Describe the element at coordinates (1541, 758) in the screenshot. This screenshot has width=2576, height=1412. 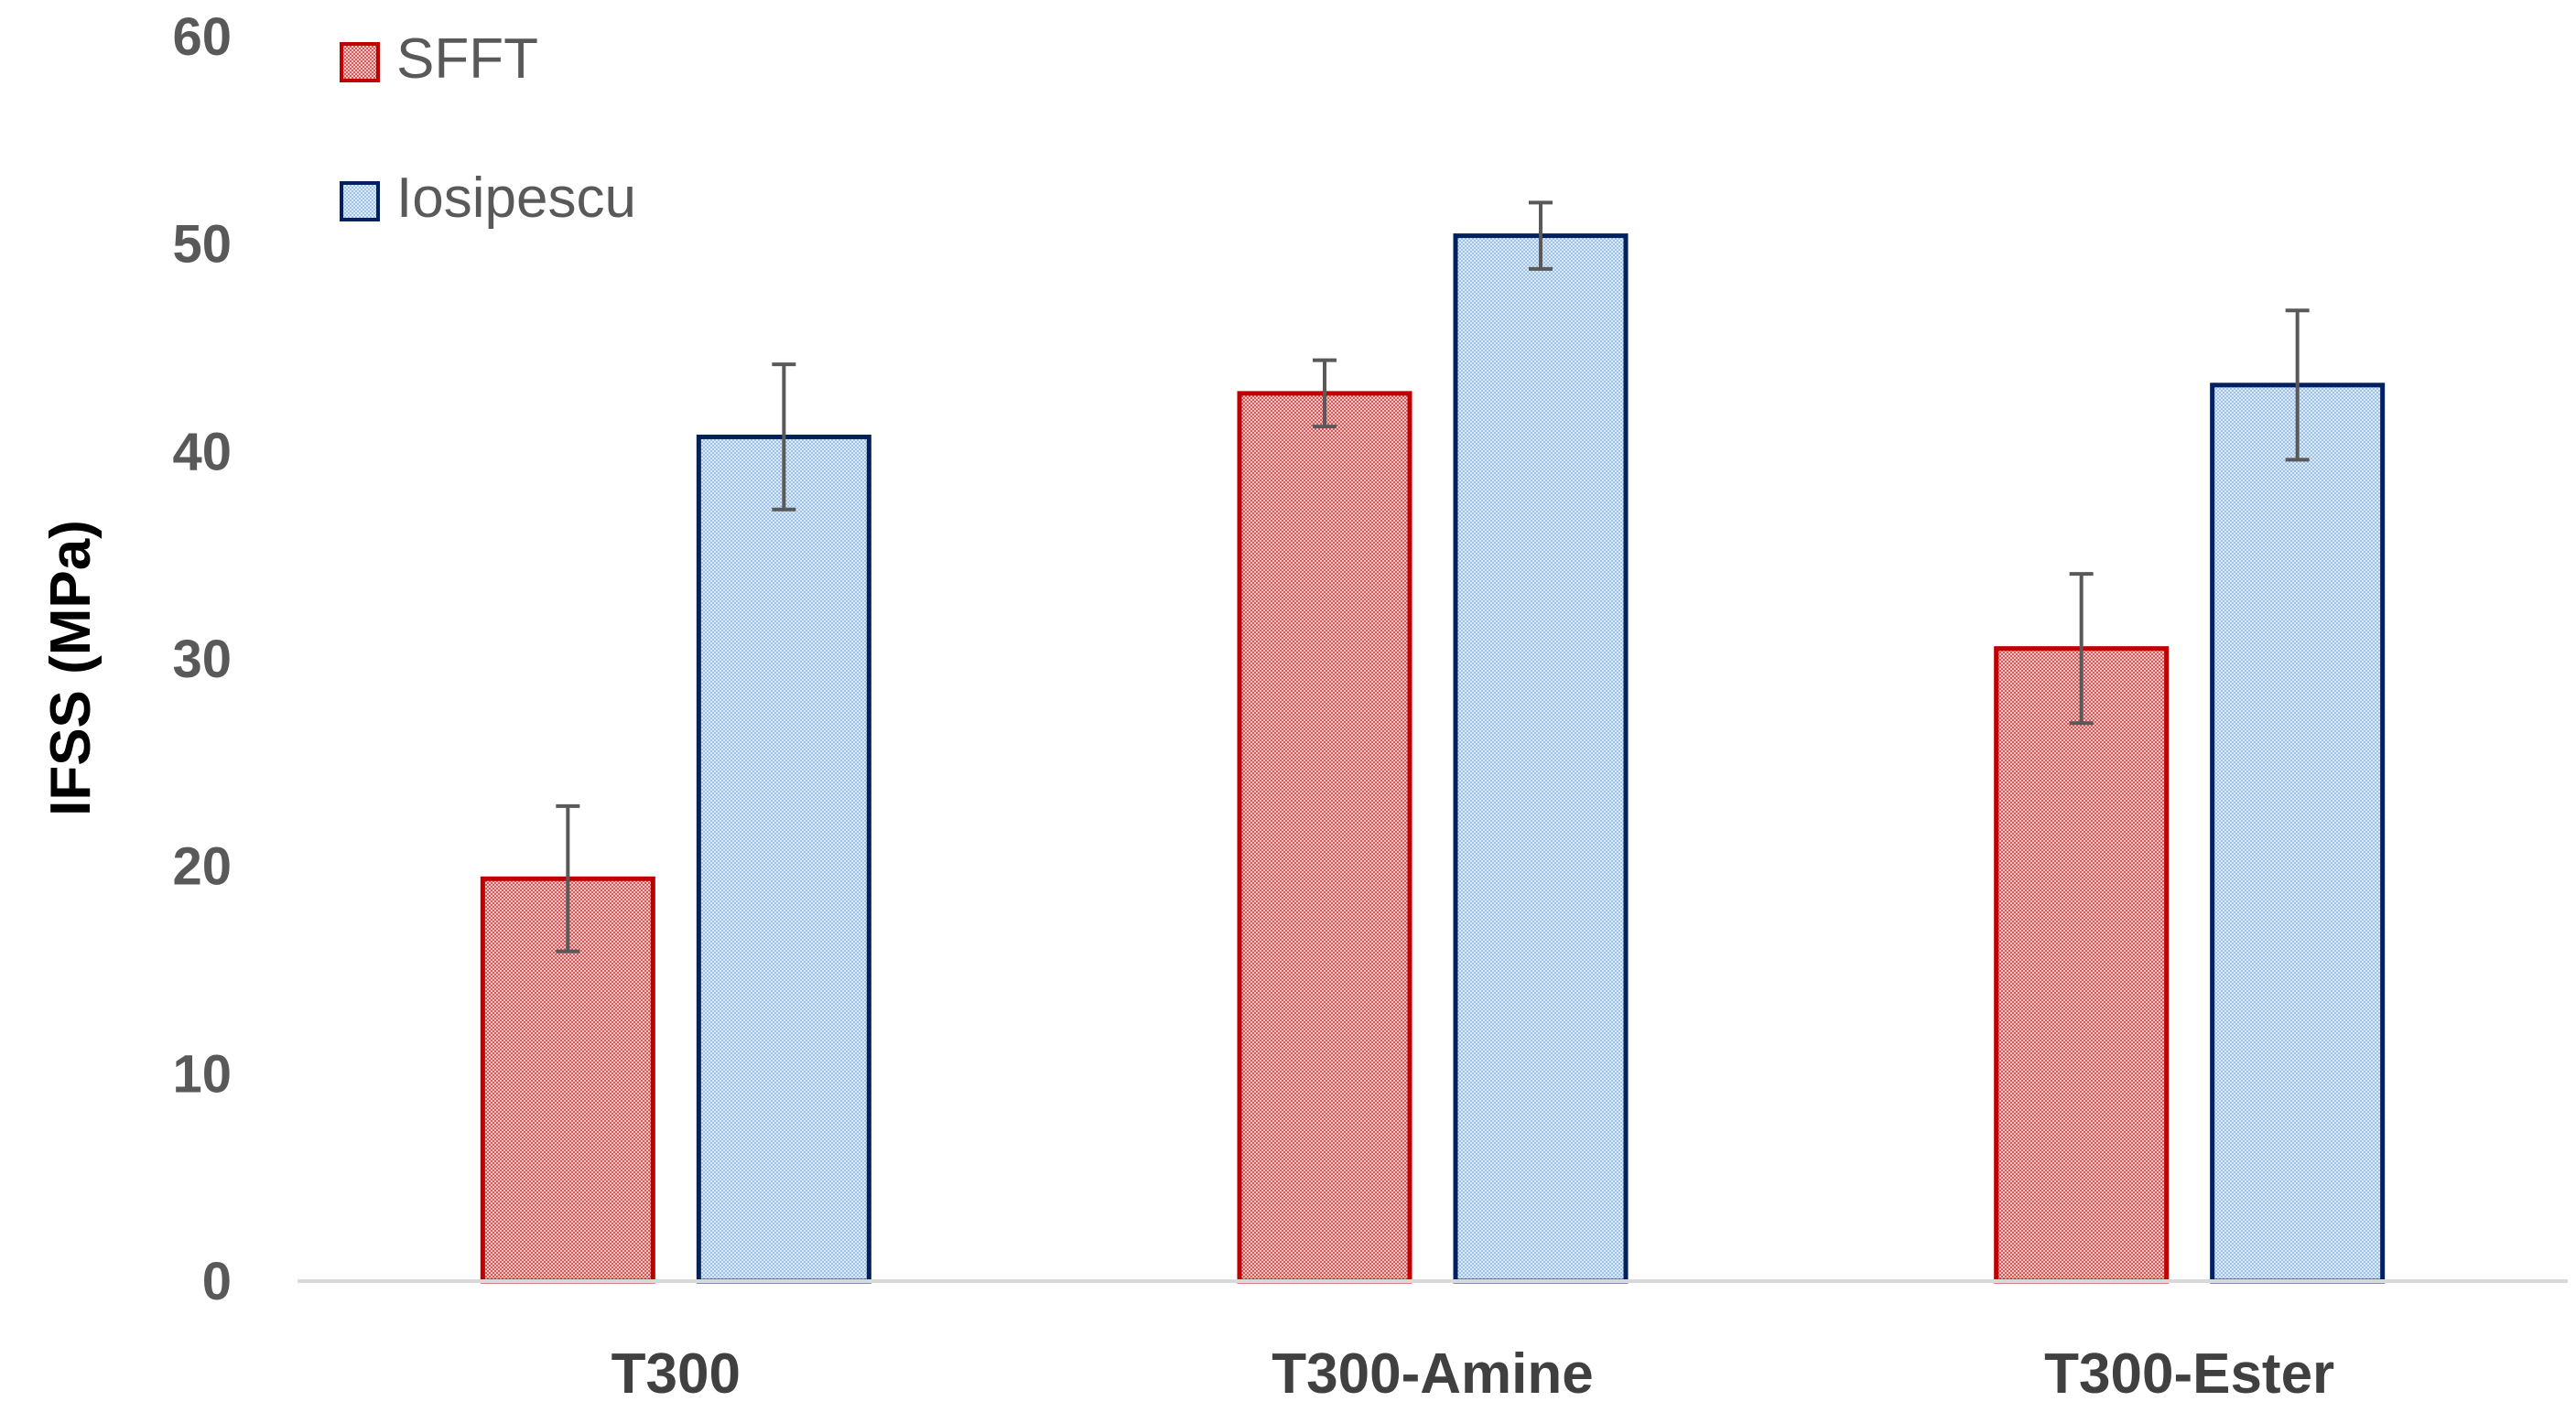
I see `bar-iosipescu-t300-amine` at that location.